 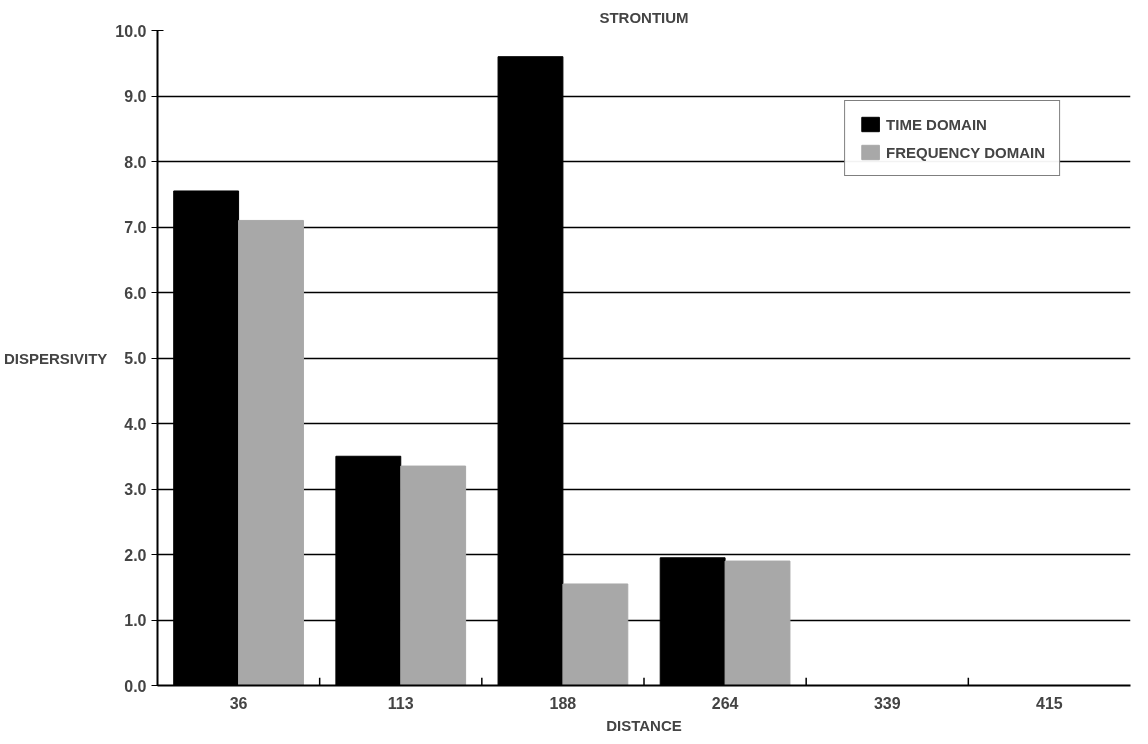 I want to click on y-axis-title: DISPERSIVITY, so click(x=56, y=358).